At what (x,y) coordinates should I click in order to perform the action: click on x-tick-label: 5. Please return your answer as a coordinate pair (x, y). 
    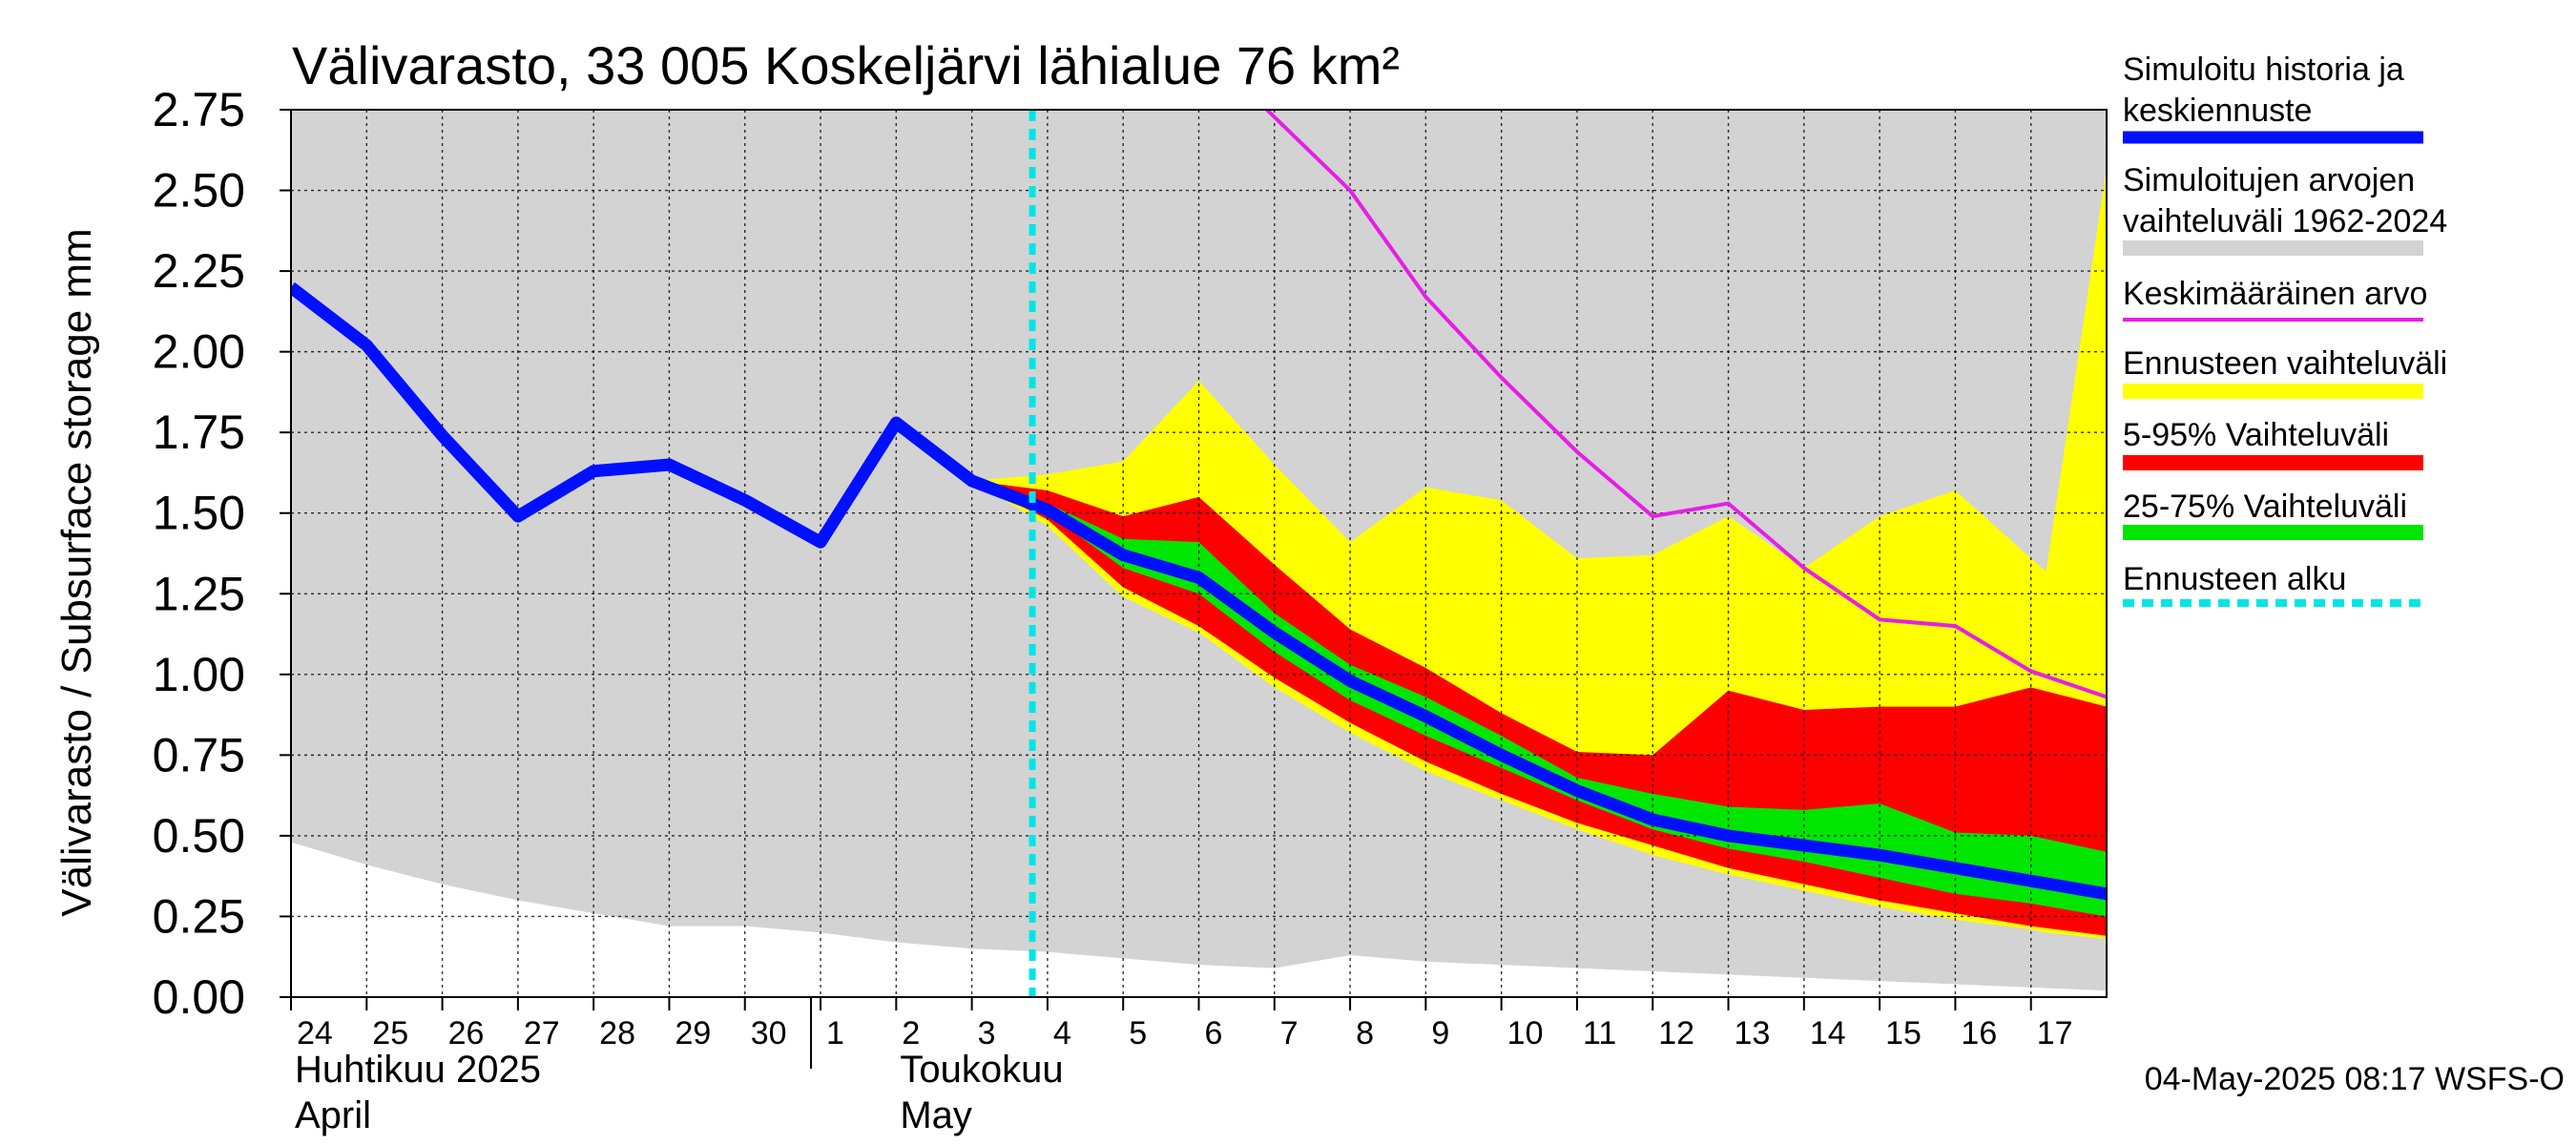
    Looking at the image, I should click on (1138, 1033).